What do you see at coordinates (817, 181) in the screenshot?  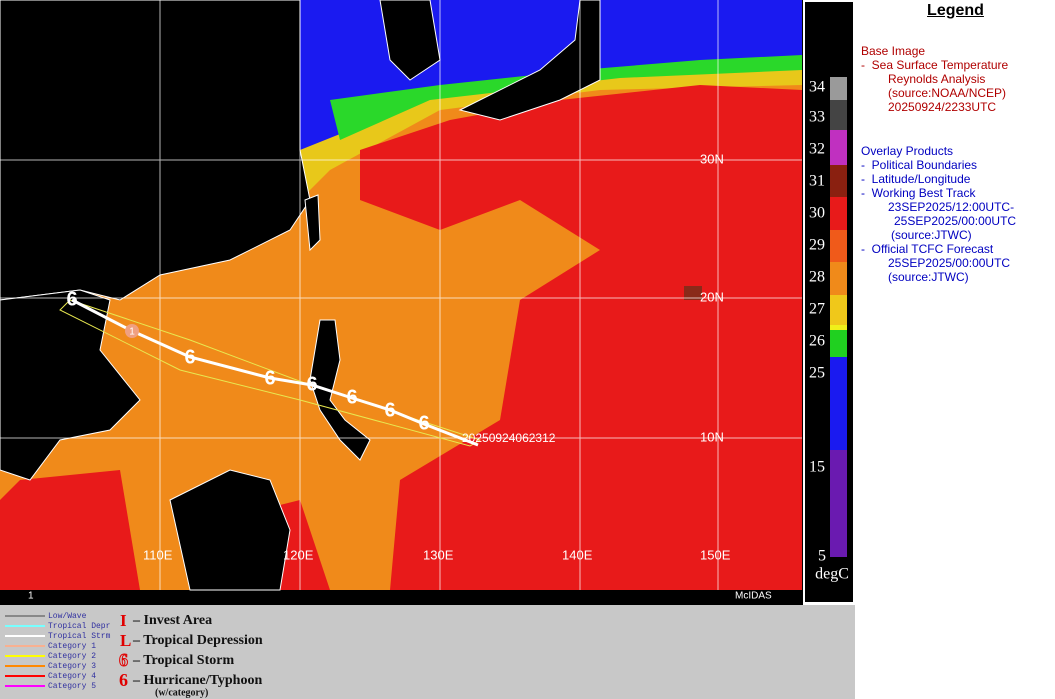 I see `colorbar-tick: 31` at bounding box center [817, 181].